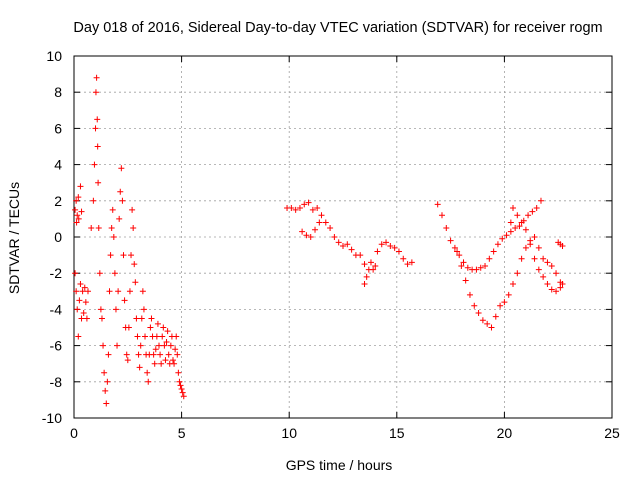 Image resolution: width=640 pixels, height=480 pixels. What do you see at coordinates (505, 433) in the screenshot?
I see `x-tick-label: 20` at bounding box center [505, 433].